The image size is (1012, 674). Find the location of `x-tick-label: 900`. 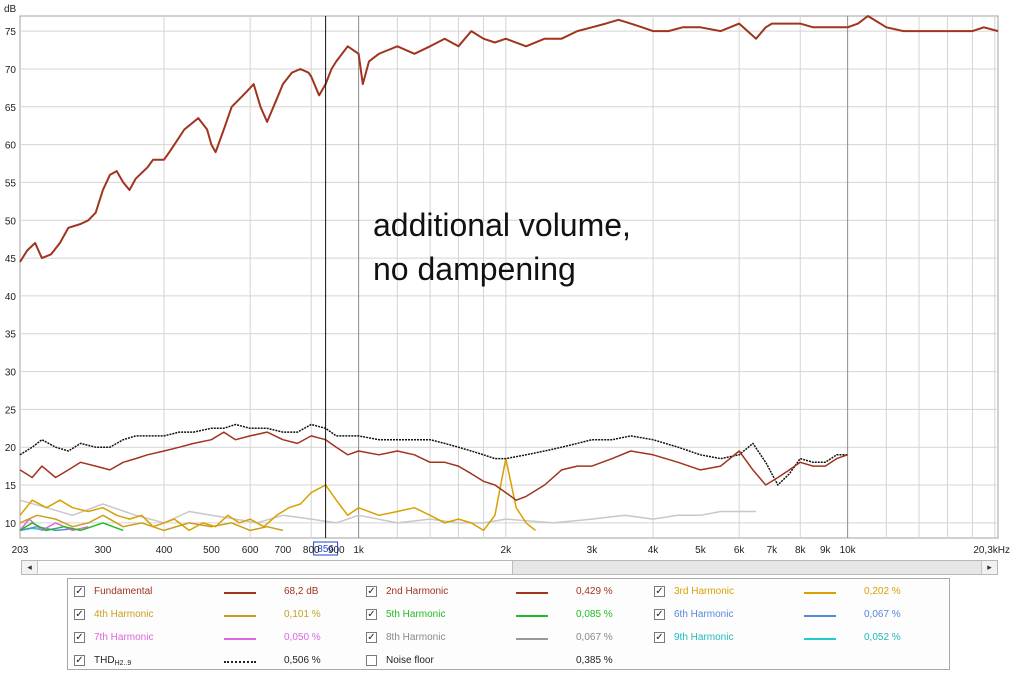

x-tick-label: 900 is located at coordinates (336, 550).